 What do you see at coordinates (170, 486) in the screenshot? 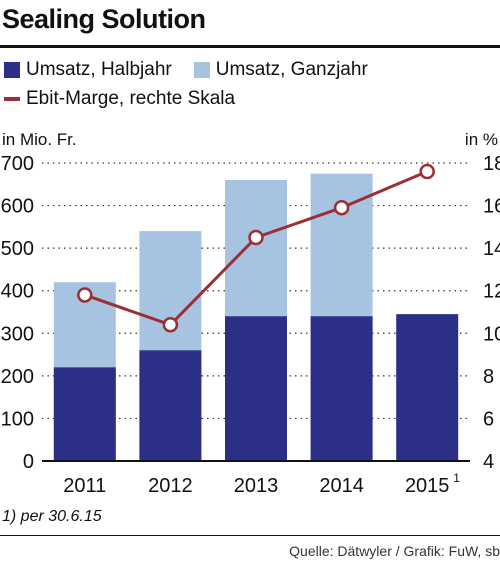
I see `x-tick-label: 2012` at bounding box center [170, 486].